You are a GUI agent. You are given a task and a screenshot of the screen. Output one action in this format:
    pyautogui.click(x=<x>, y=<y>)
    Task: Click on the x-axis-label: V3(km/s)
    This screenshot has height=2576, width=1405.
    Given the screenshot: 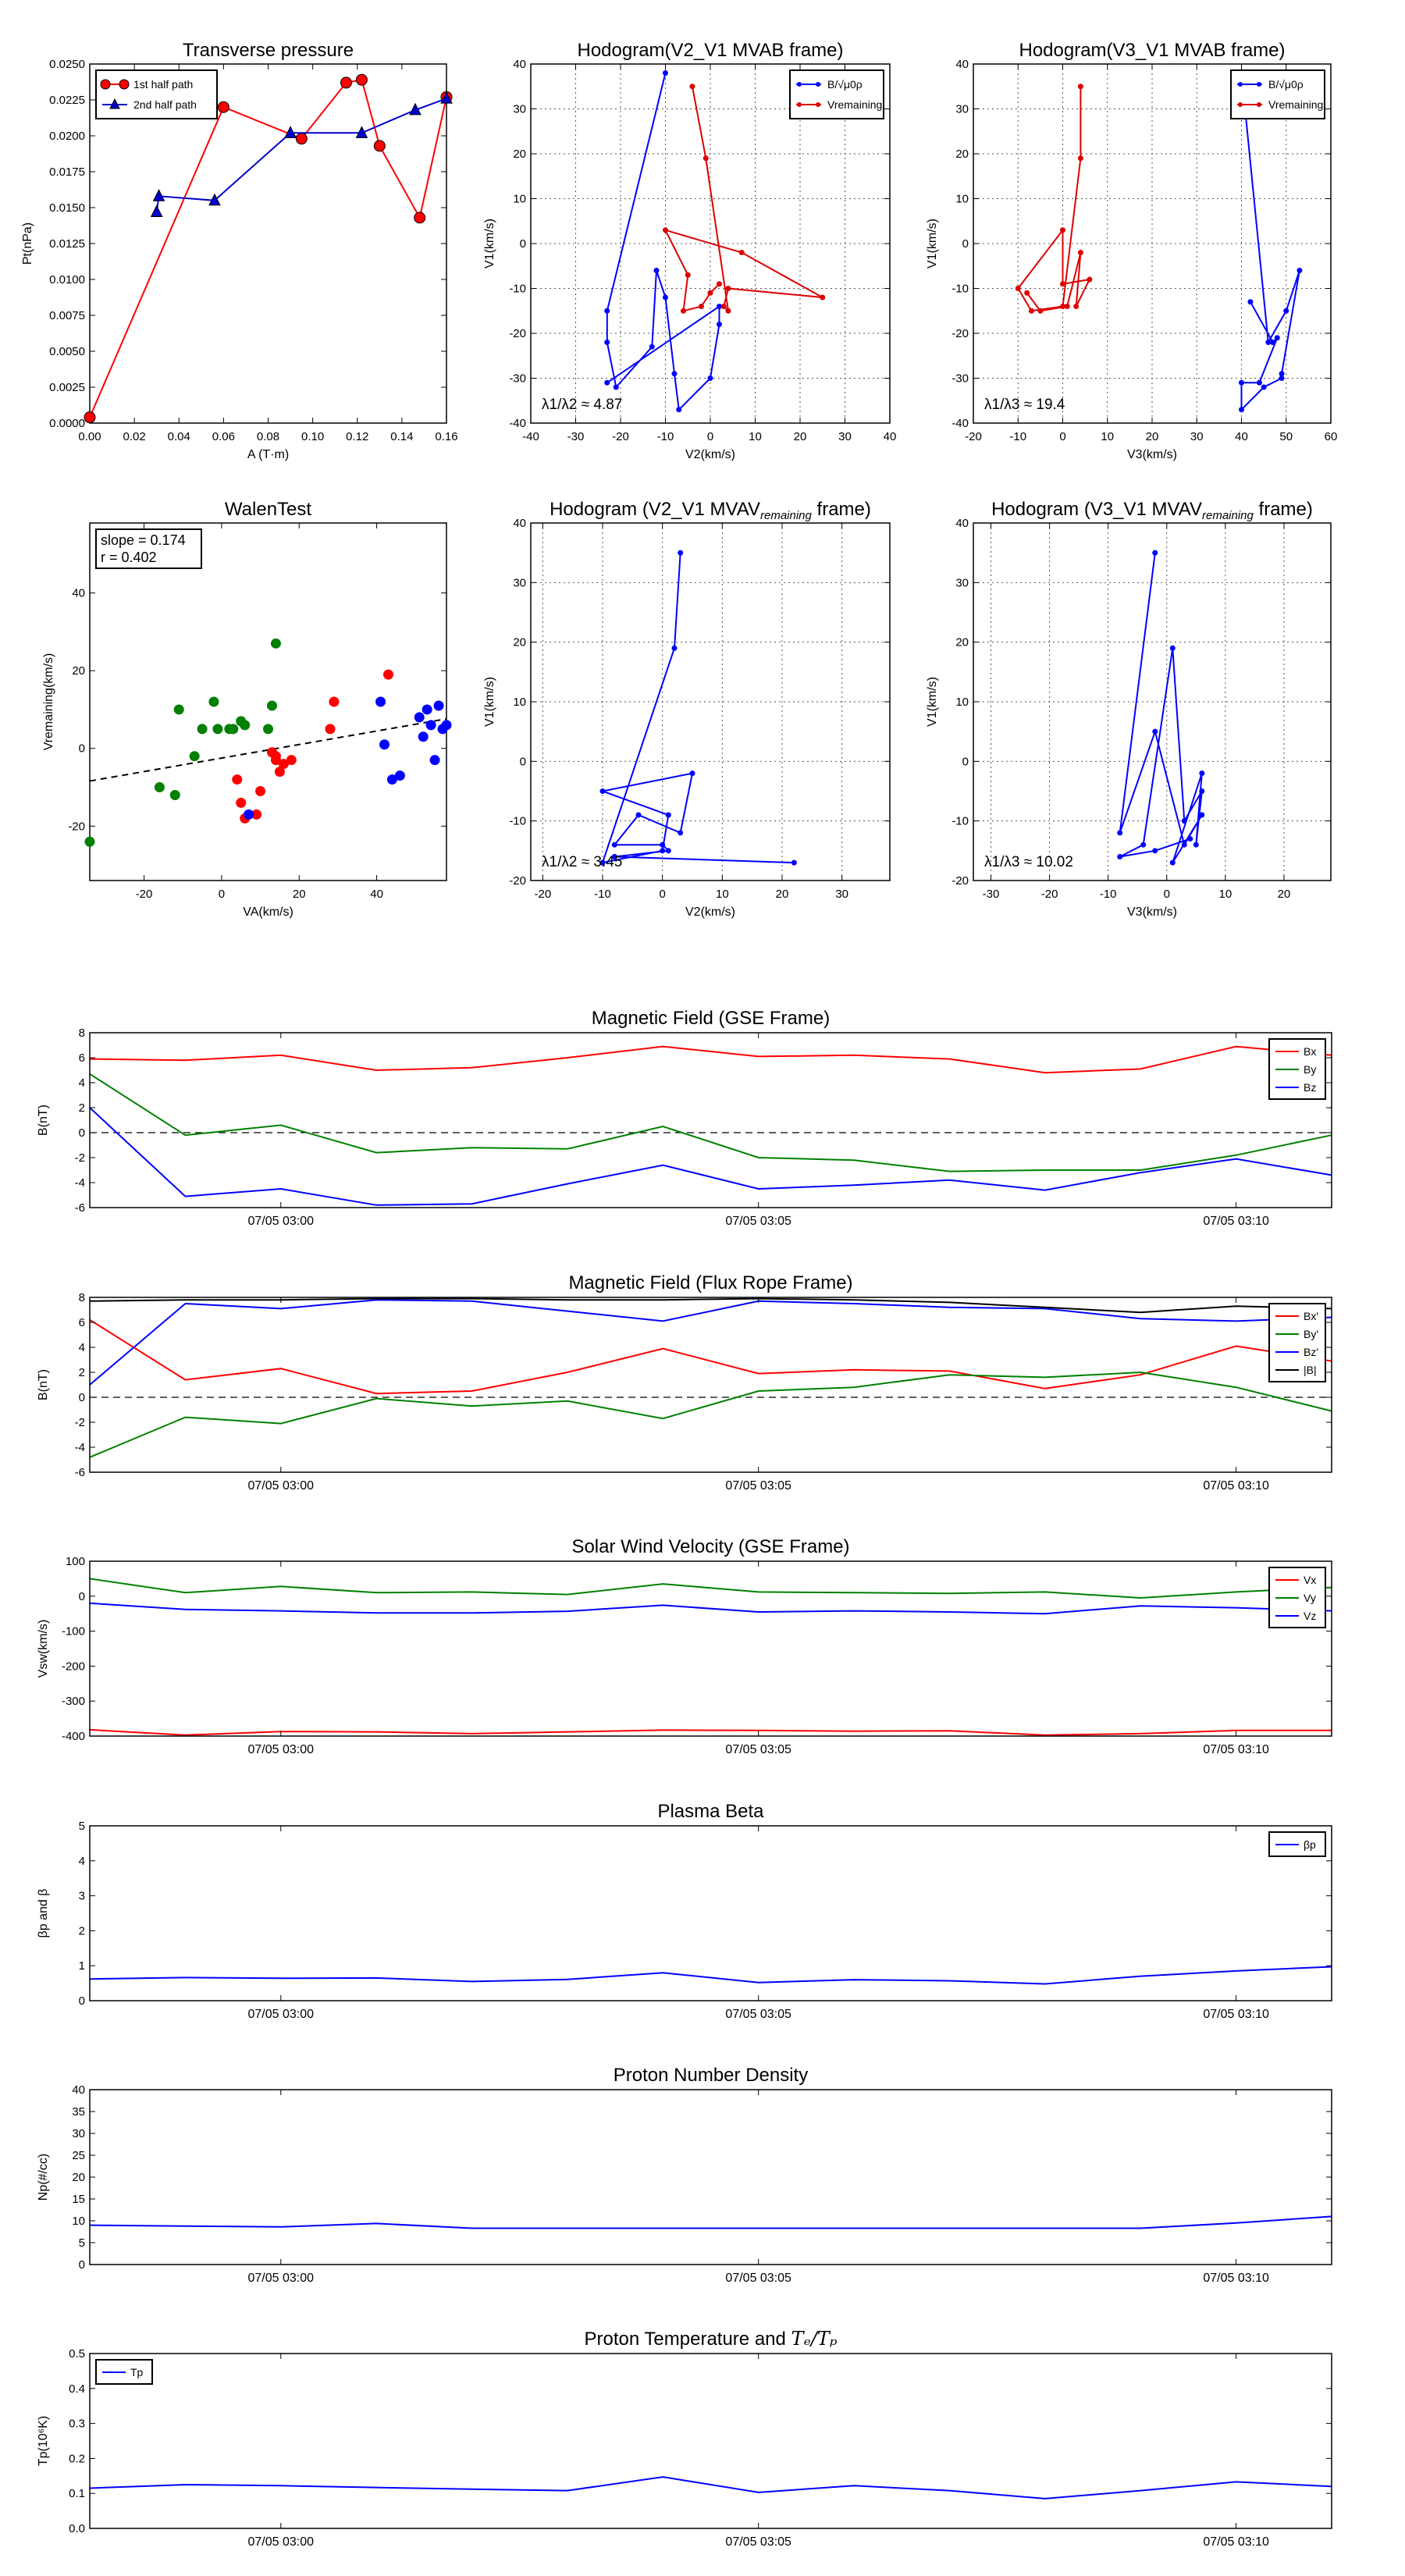 What is the action you would take?
    pyautogui.click(x=1152, y=912)
    